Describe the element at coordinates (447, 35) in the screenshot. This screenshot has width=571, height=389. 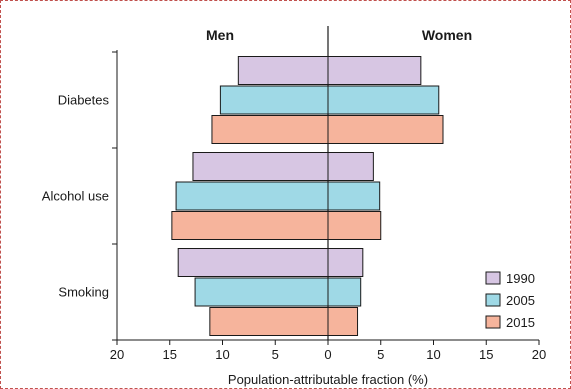
I see `panel-title-women: Women` at that location.